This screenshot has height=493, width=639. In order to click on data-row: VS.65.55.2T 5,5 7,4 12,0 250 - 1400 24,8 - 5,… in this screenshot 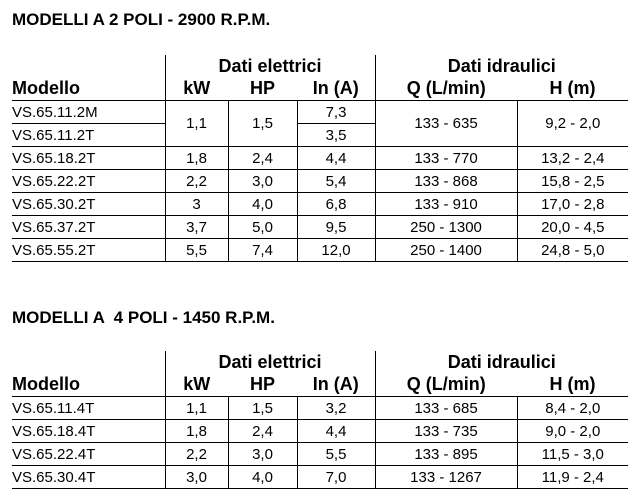, I will do `click(320, 250)`.